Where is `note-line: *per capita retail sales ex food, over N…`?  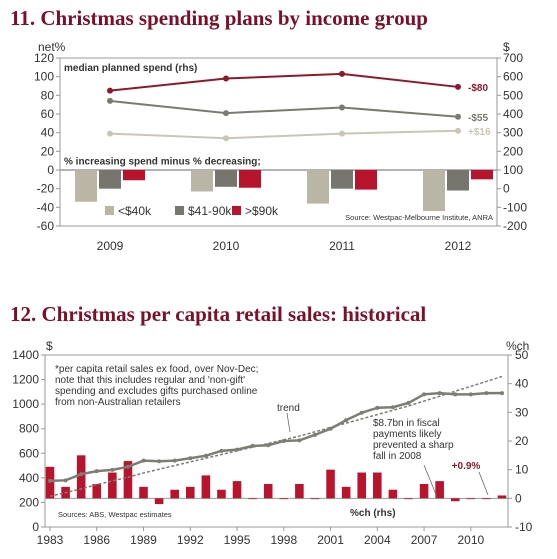 note-line: *per capita retail sales ex food, over N… is located at coordinates (156, 369).